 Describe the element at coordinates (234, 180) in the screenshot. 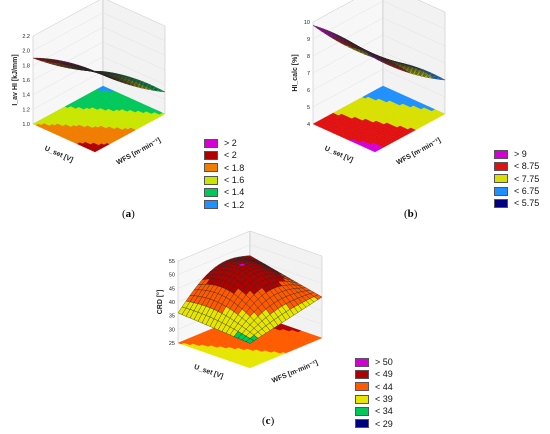

I see `legend-label: < 1.6` at that location.